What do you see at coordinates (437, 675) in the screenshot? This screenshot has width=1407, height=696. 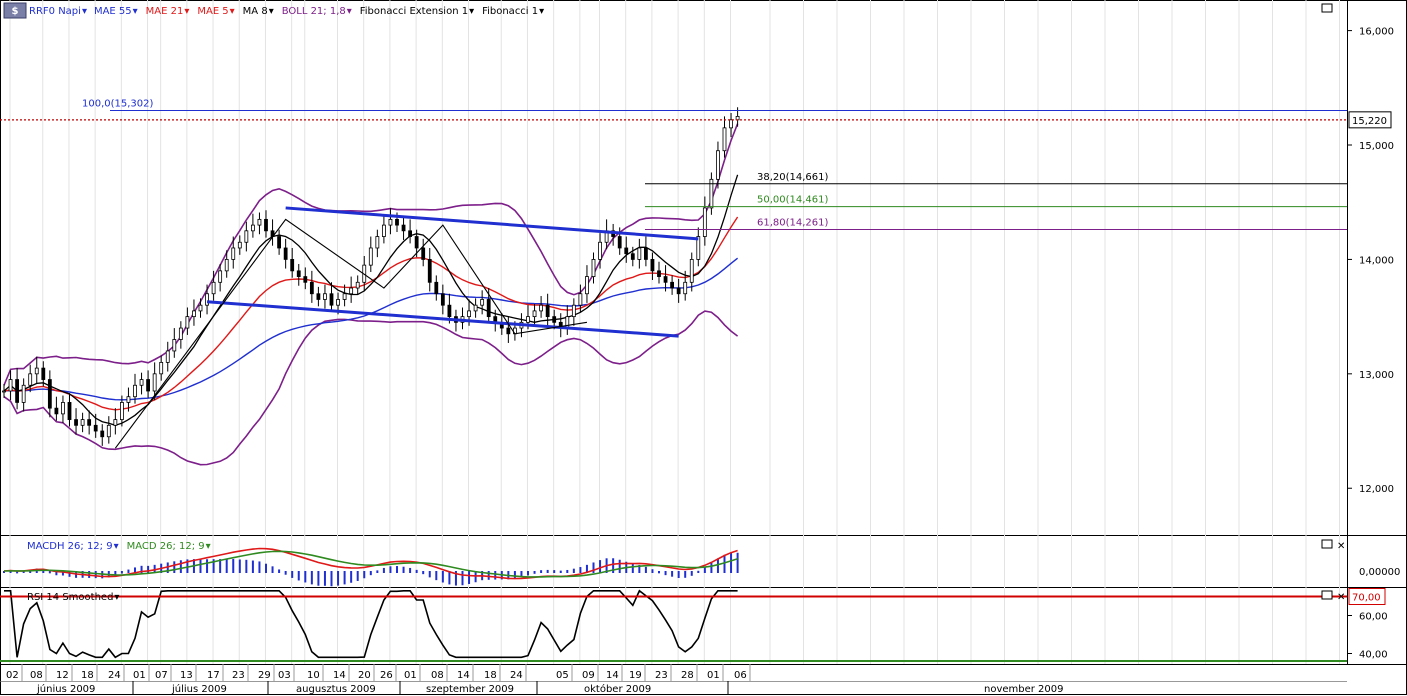 I see `date-day-label: 08` at bounding box center [437, 675].